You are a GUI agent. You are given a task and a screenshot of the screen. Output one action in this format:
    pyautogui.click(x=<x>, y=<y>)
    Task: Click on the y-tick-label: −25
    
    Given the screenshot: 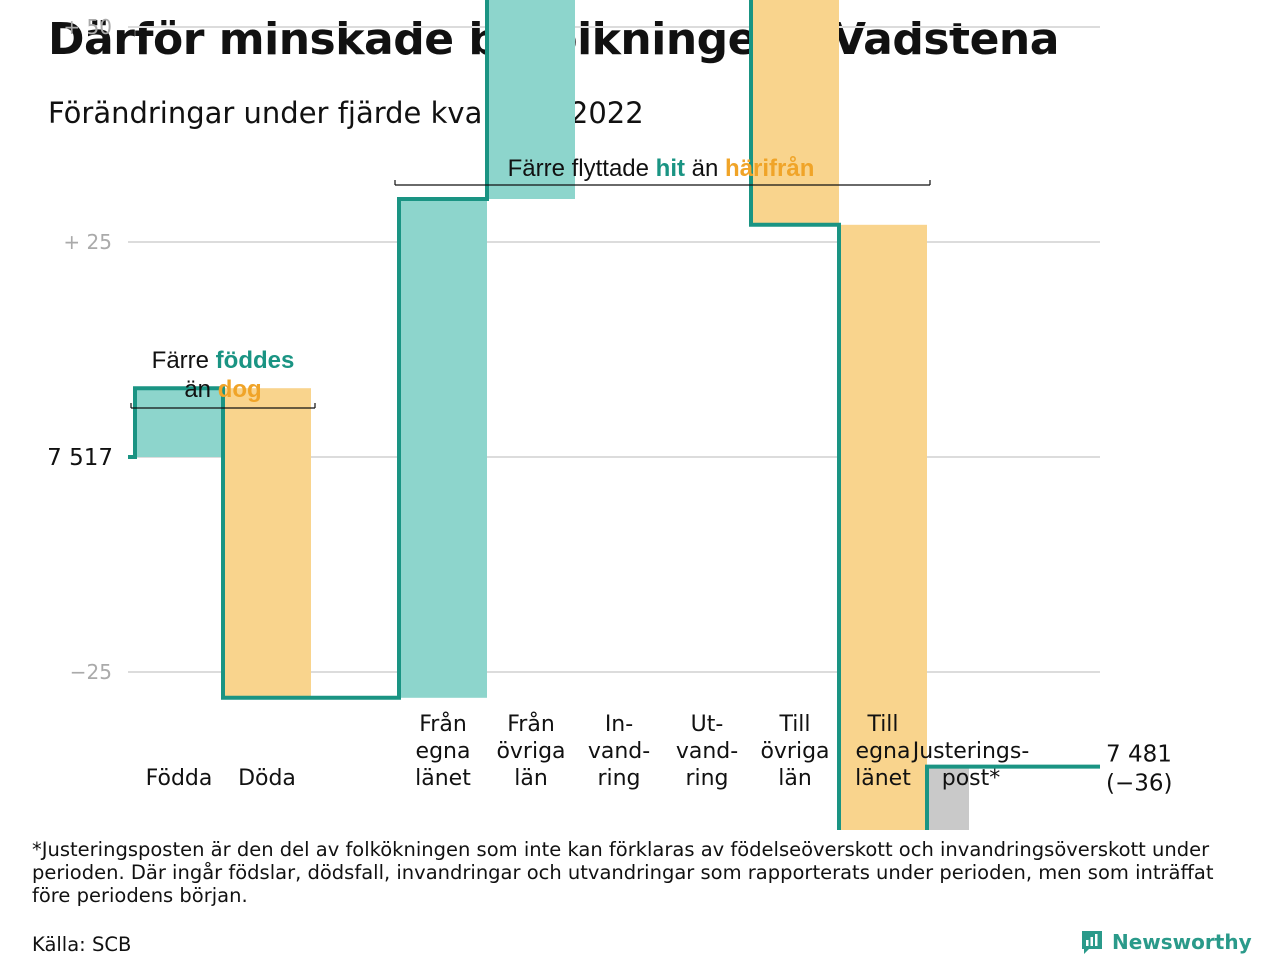 What is the action you would take?
    pyautogui.click(x=91, y=672)
    